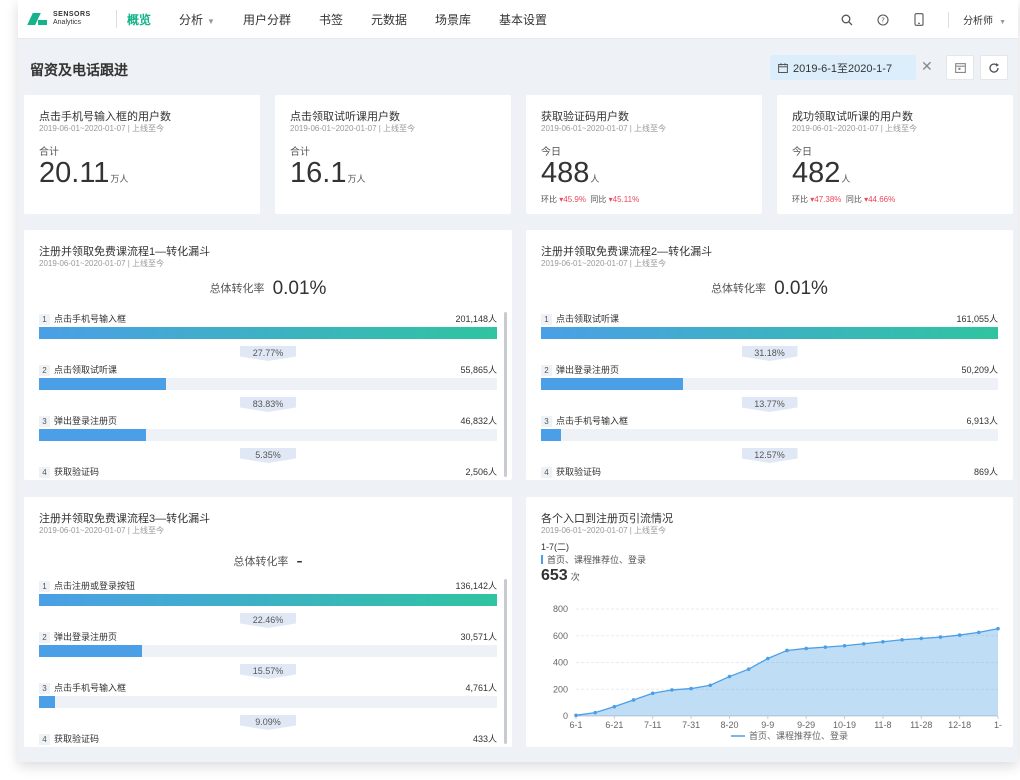 Image resolution: width=1020 pixels, height=780 pixels. What do you see at coordinates (960, 67) in the screenshot?
I see `calendar-button` at bounding box center [960, 67].